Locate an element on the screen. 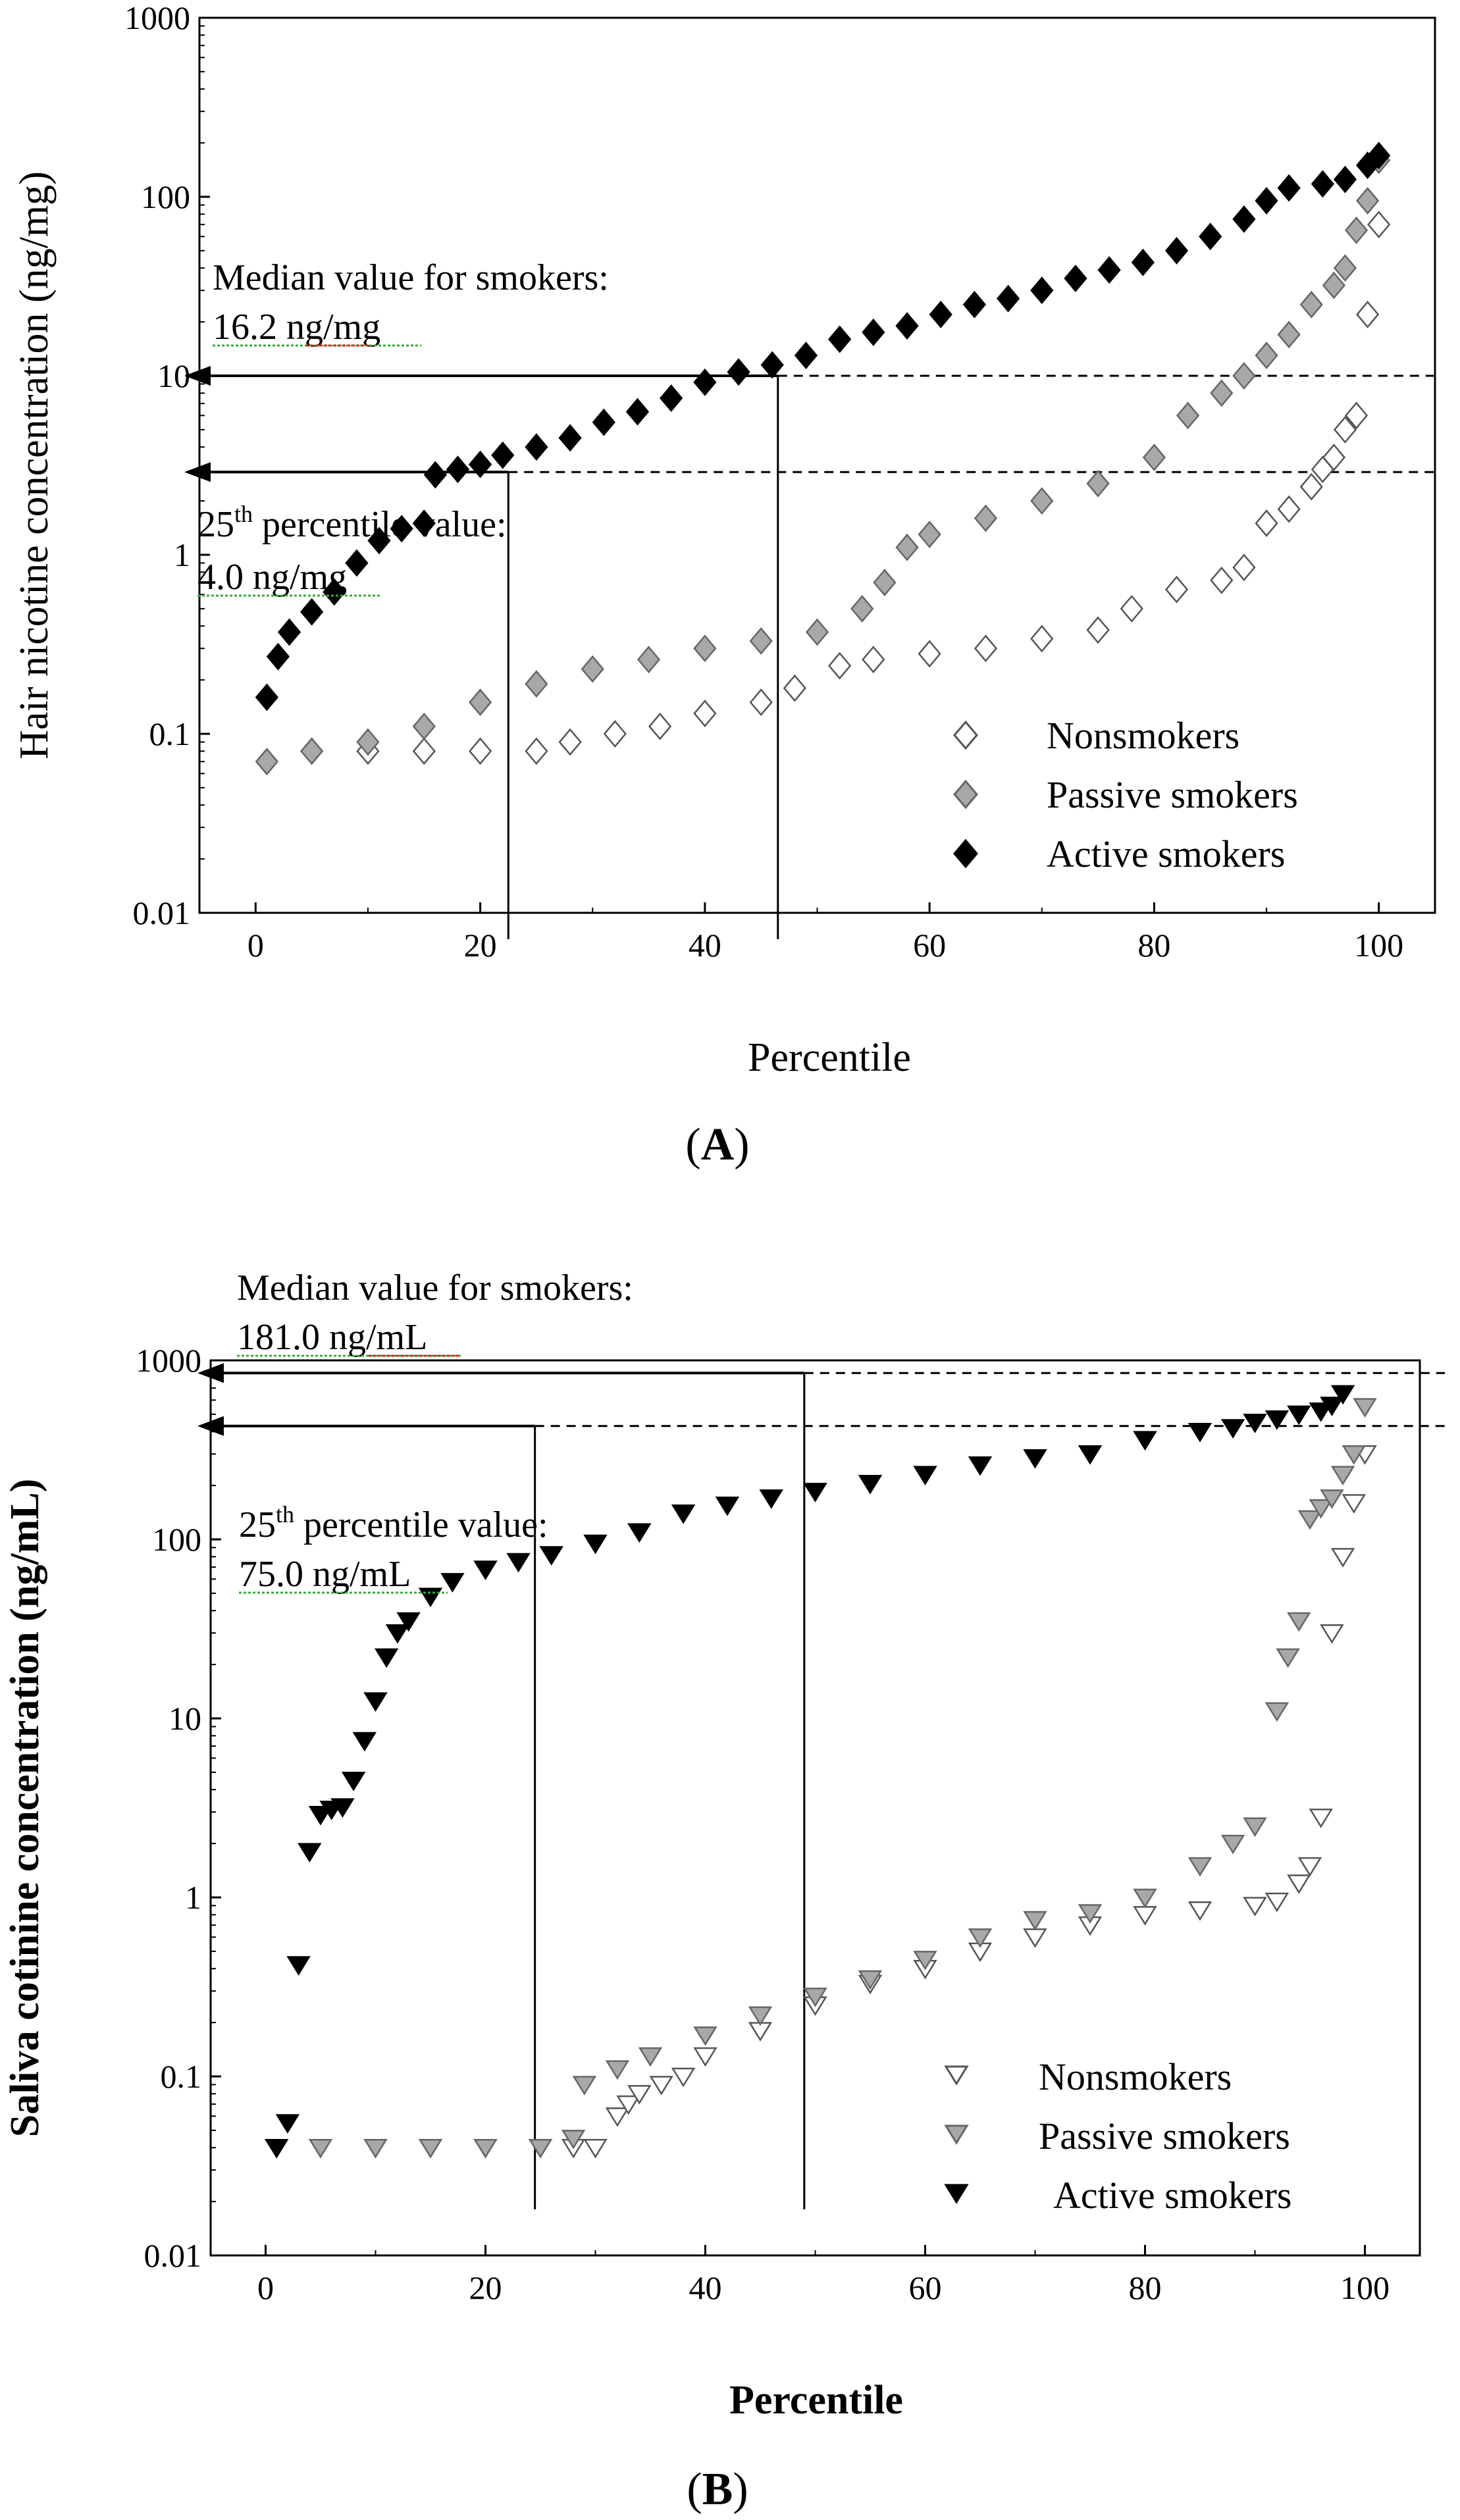  p25-arrowhead is located at coordinates (197, 472).